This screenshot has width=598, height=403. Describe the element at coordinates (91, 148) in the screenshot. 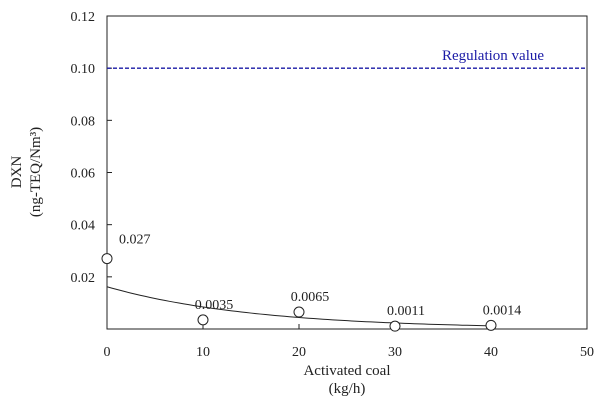

I see `y-axis: 0.02 0.04 0.06 0.08 0.10 0.12` at that location.